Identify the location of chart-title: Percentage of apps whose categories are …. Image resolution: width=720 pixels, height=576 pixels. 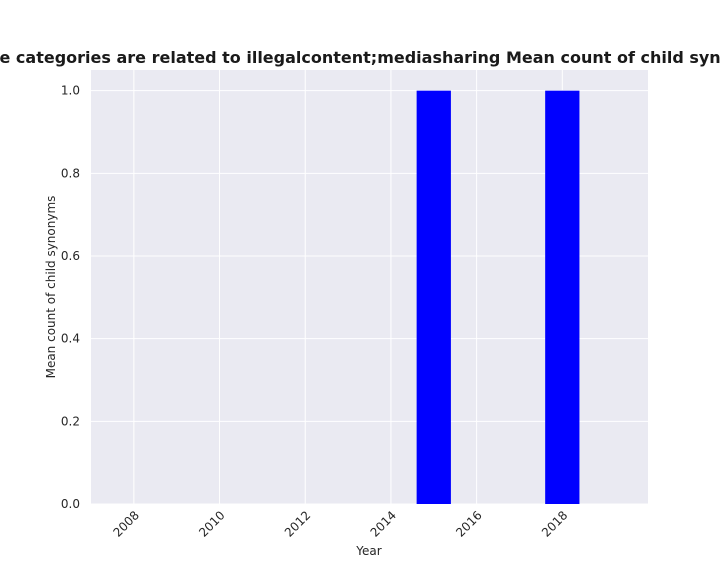
(360, 57).